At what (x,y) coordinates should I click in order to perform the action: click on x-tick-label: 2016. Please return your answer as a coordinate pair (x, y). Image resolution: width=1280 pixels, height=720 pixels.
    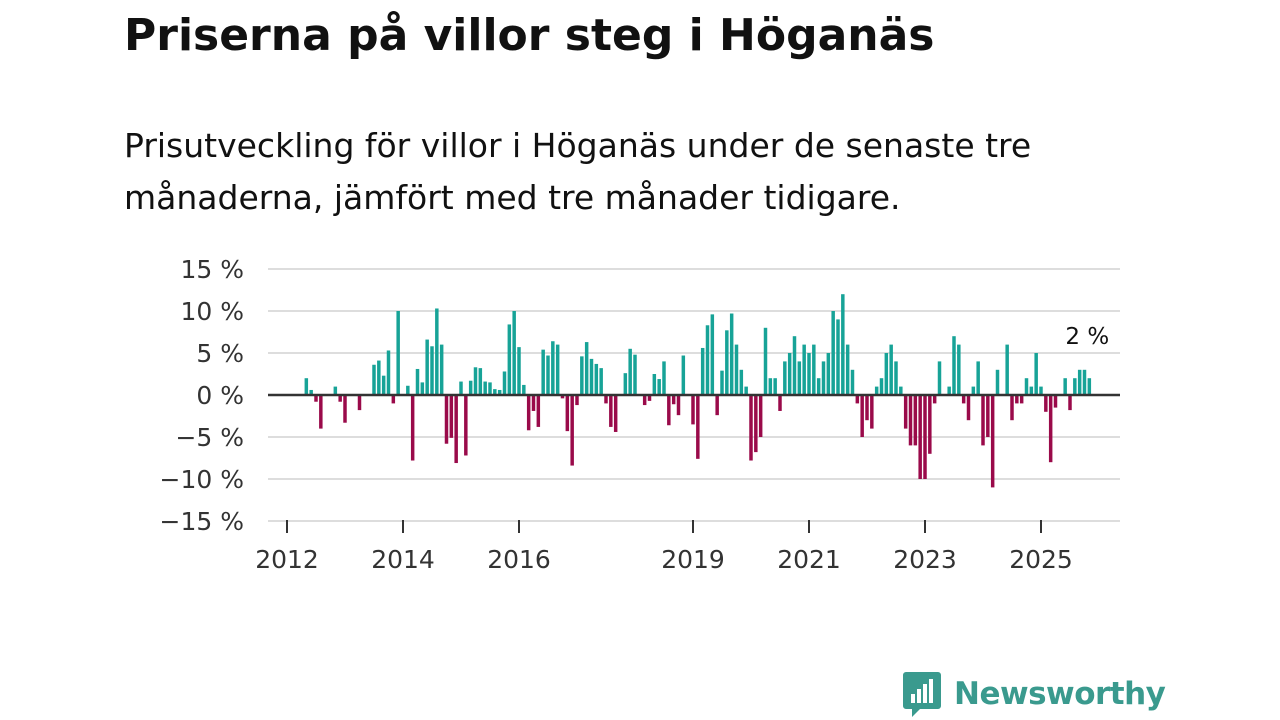
    Looking at the image, I should click on (519, 559).